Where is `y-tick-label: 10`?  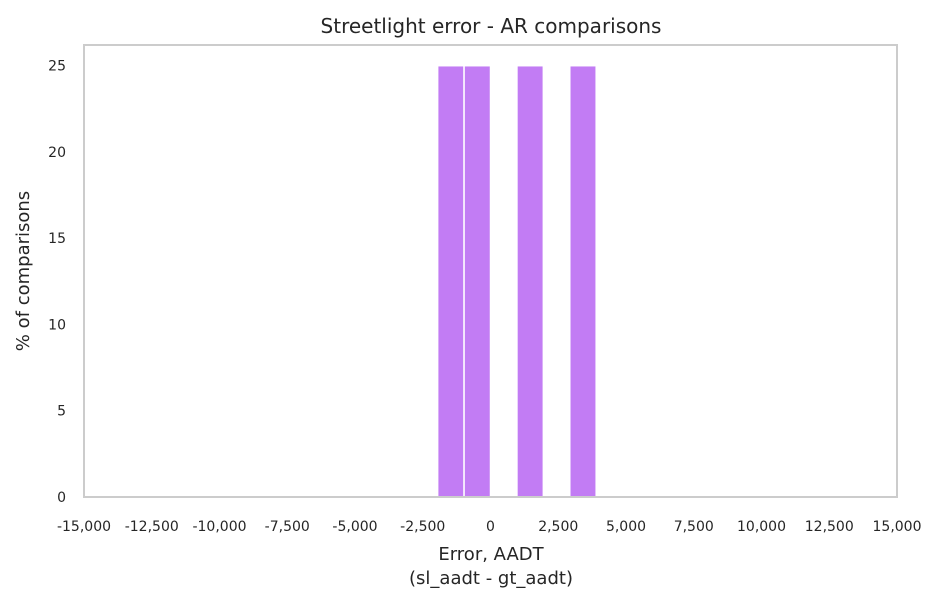 y-tick-label: 10 is located at coordinates (57, 325).